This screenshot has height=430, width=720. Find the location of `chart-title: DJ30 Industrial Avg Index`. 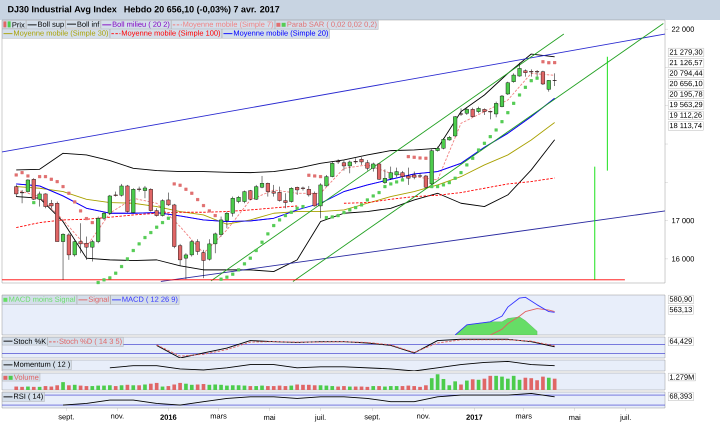

chart-title: DJ30 Industrial Avg Index is located at coordinates (62, 10).